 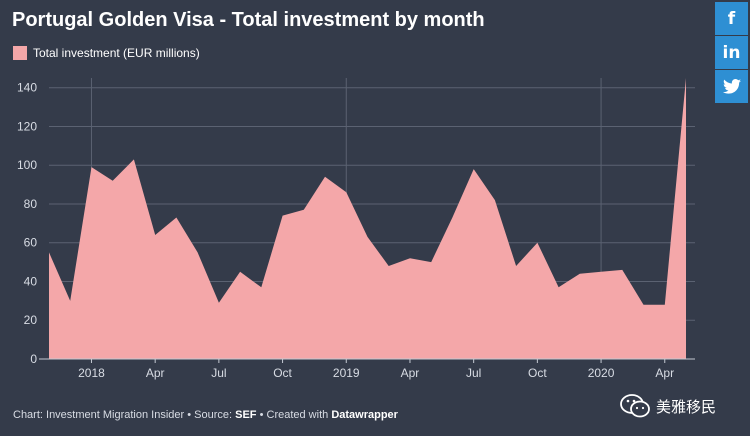 I want to click on y-tick-label: 140, so click(x=27, y=88).